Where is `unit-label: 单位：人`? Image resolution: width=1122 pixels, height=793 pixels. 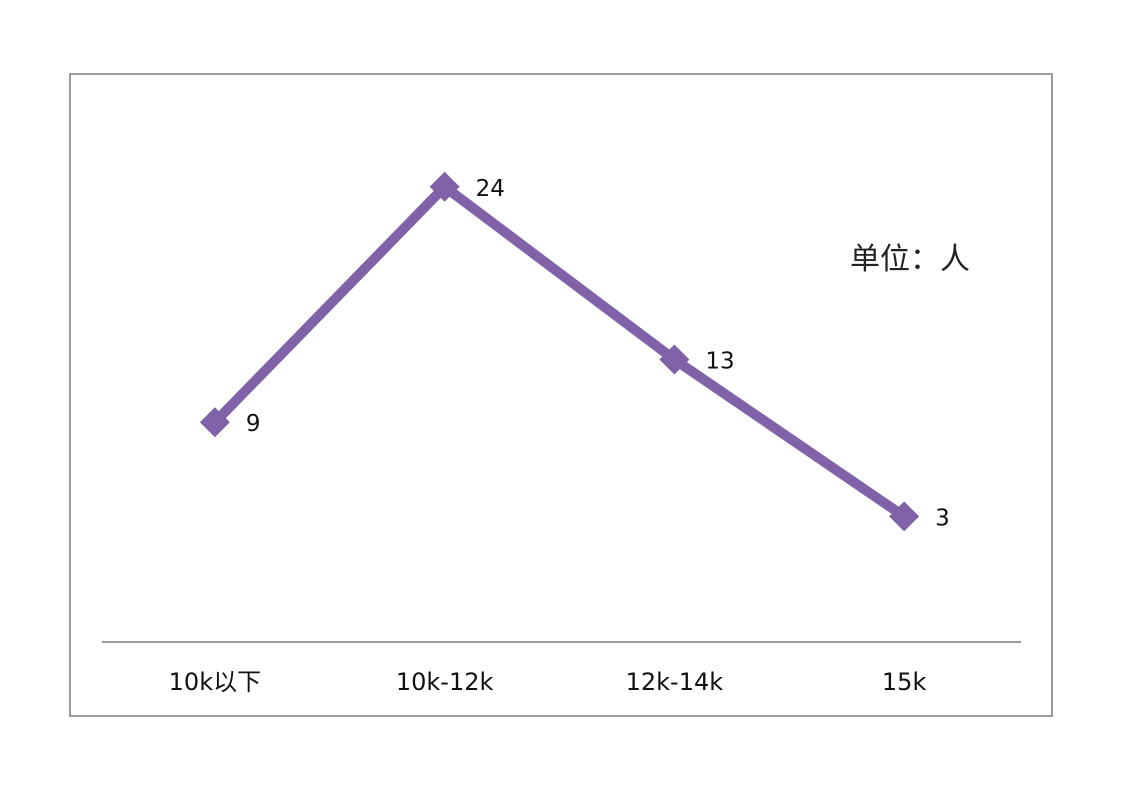
unit-label: 单位：人 is located at coordinates (910, 259).